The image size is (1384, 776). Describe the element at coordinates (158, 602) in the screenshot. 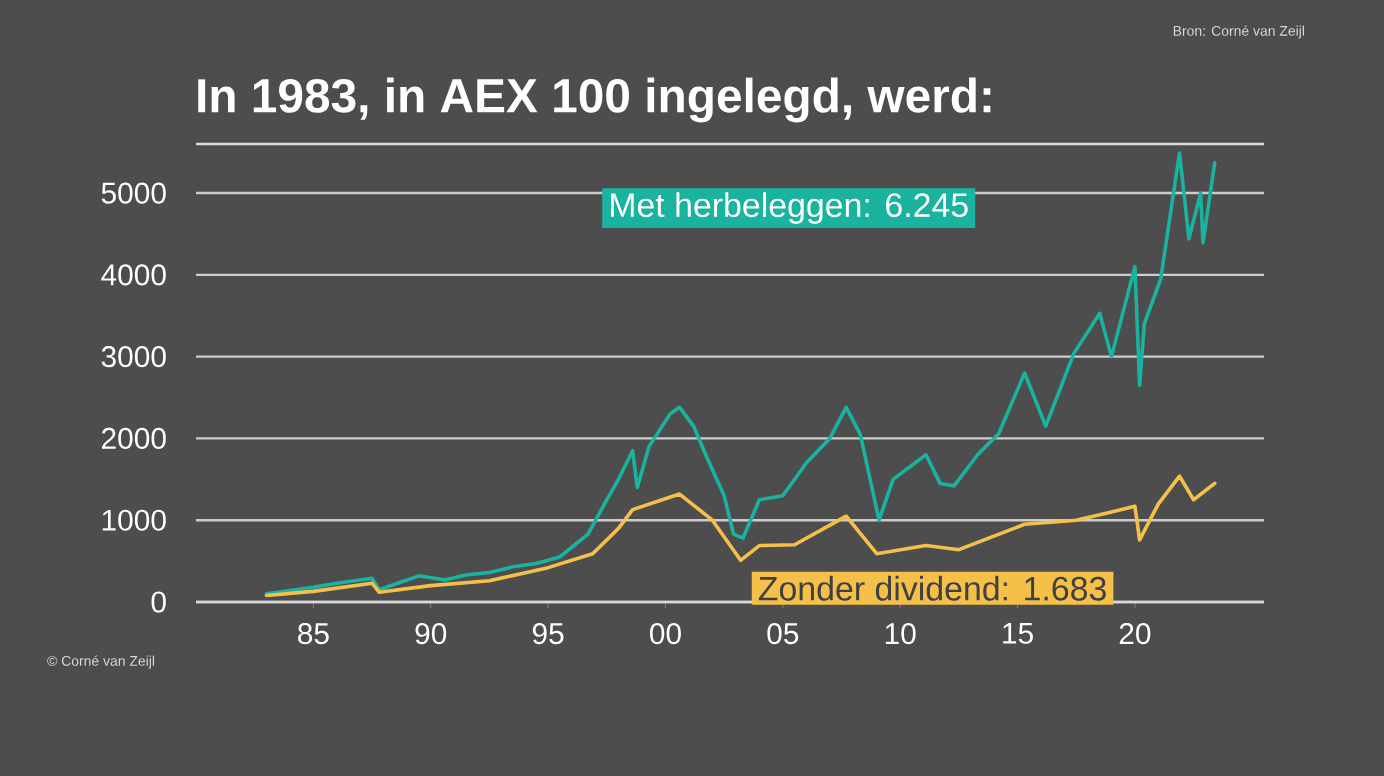

I see `y-tick-label: 0` at that location.